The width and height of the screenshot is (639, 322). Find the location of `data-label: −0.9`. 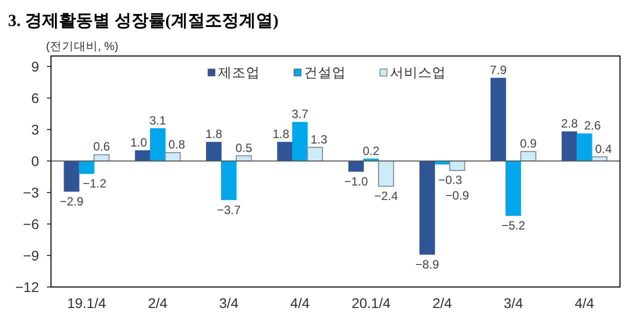

data-label: −0.9 is located at coordinates (457, 195).